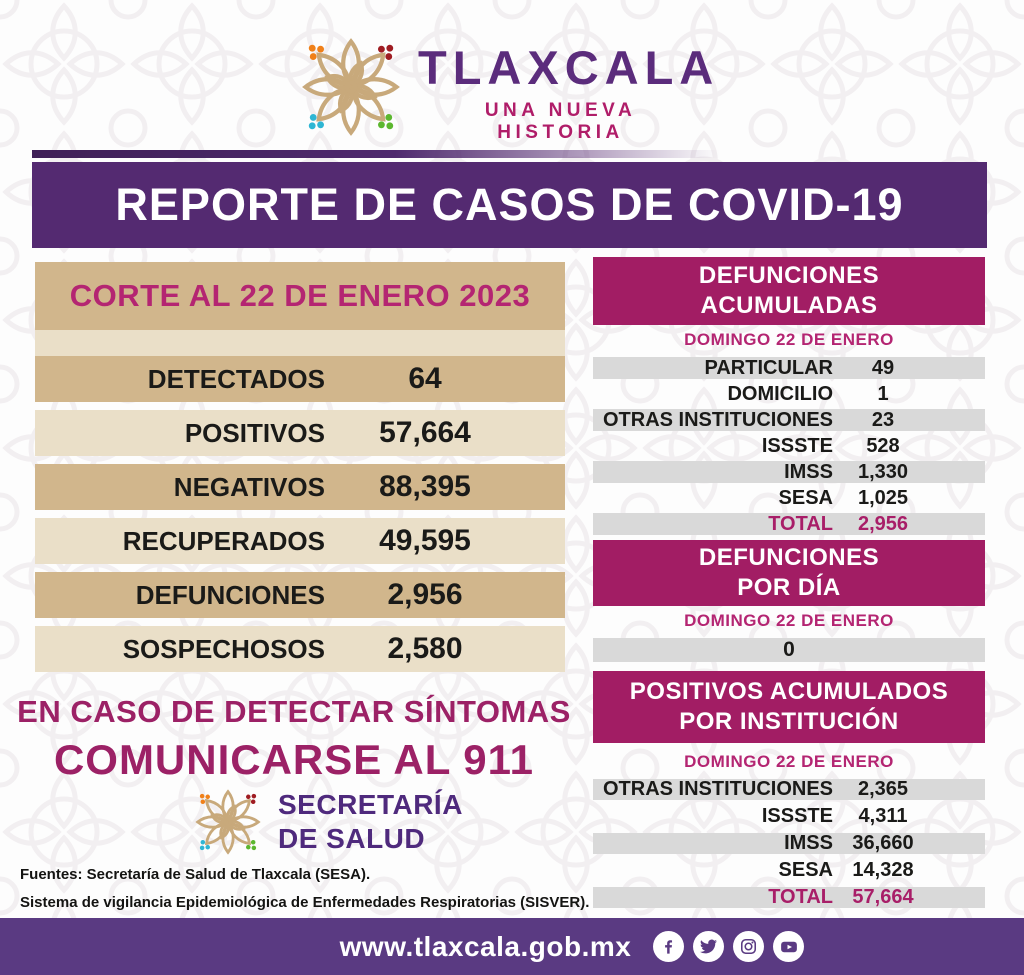 This screenshot has width=1024, height=975. Describe the element at coordinates (768, 367) in the screenshot. I see `row-label: PARTICULAR` at that location.